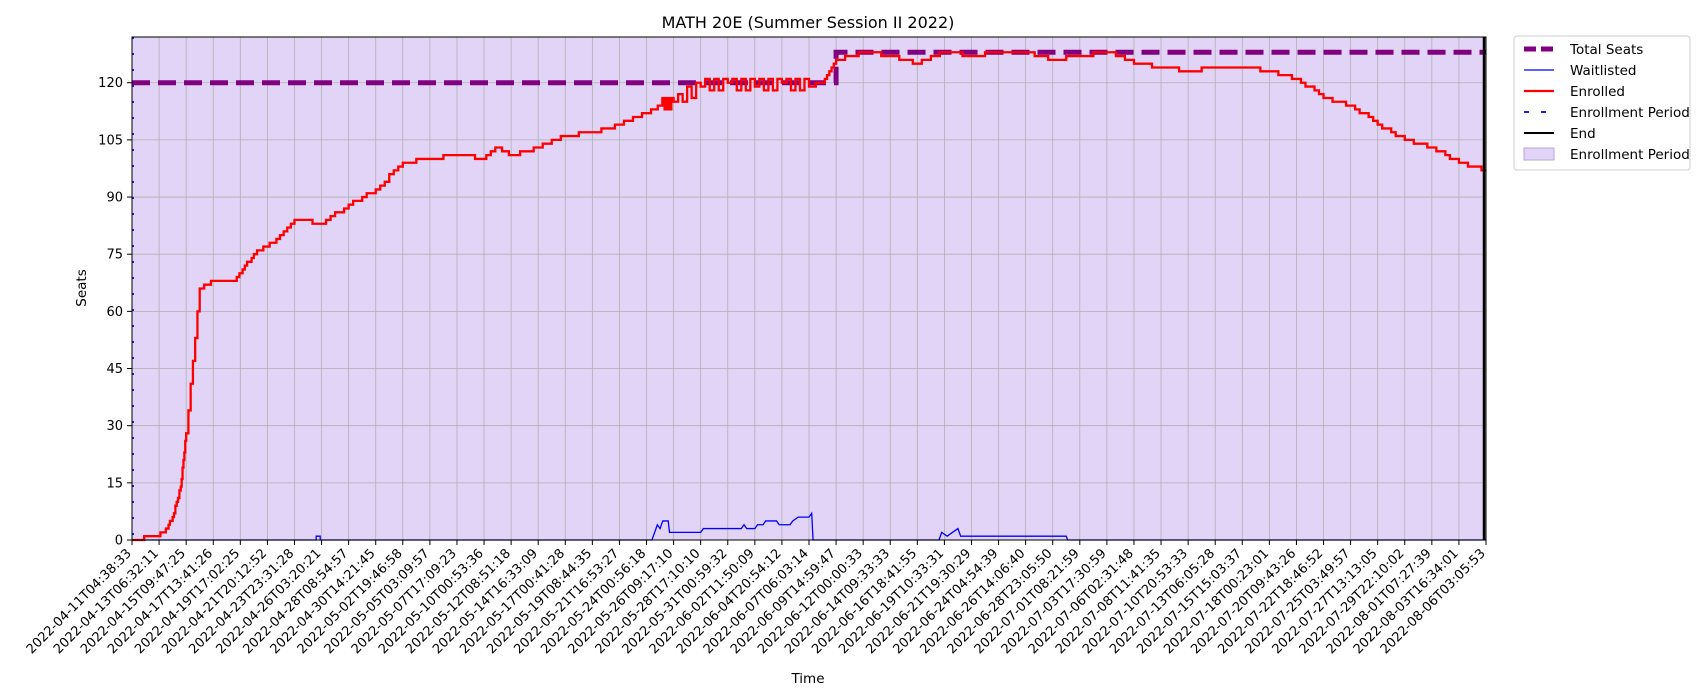 The height and width of the screenshot is (700, 1700). Describe the element at coordinates (1583, 134) in the screenshot. I see `legend-label: End` at that location.